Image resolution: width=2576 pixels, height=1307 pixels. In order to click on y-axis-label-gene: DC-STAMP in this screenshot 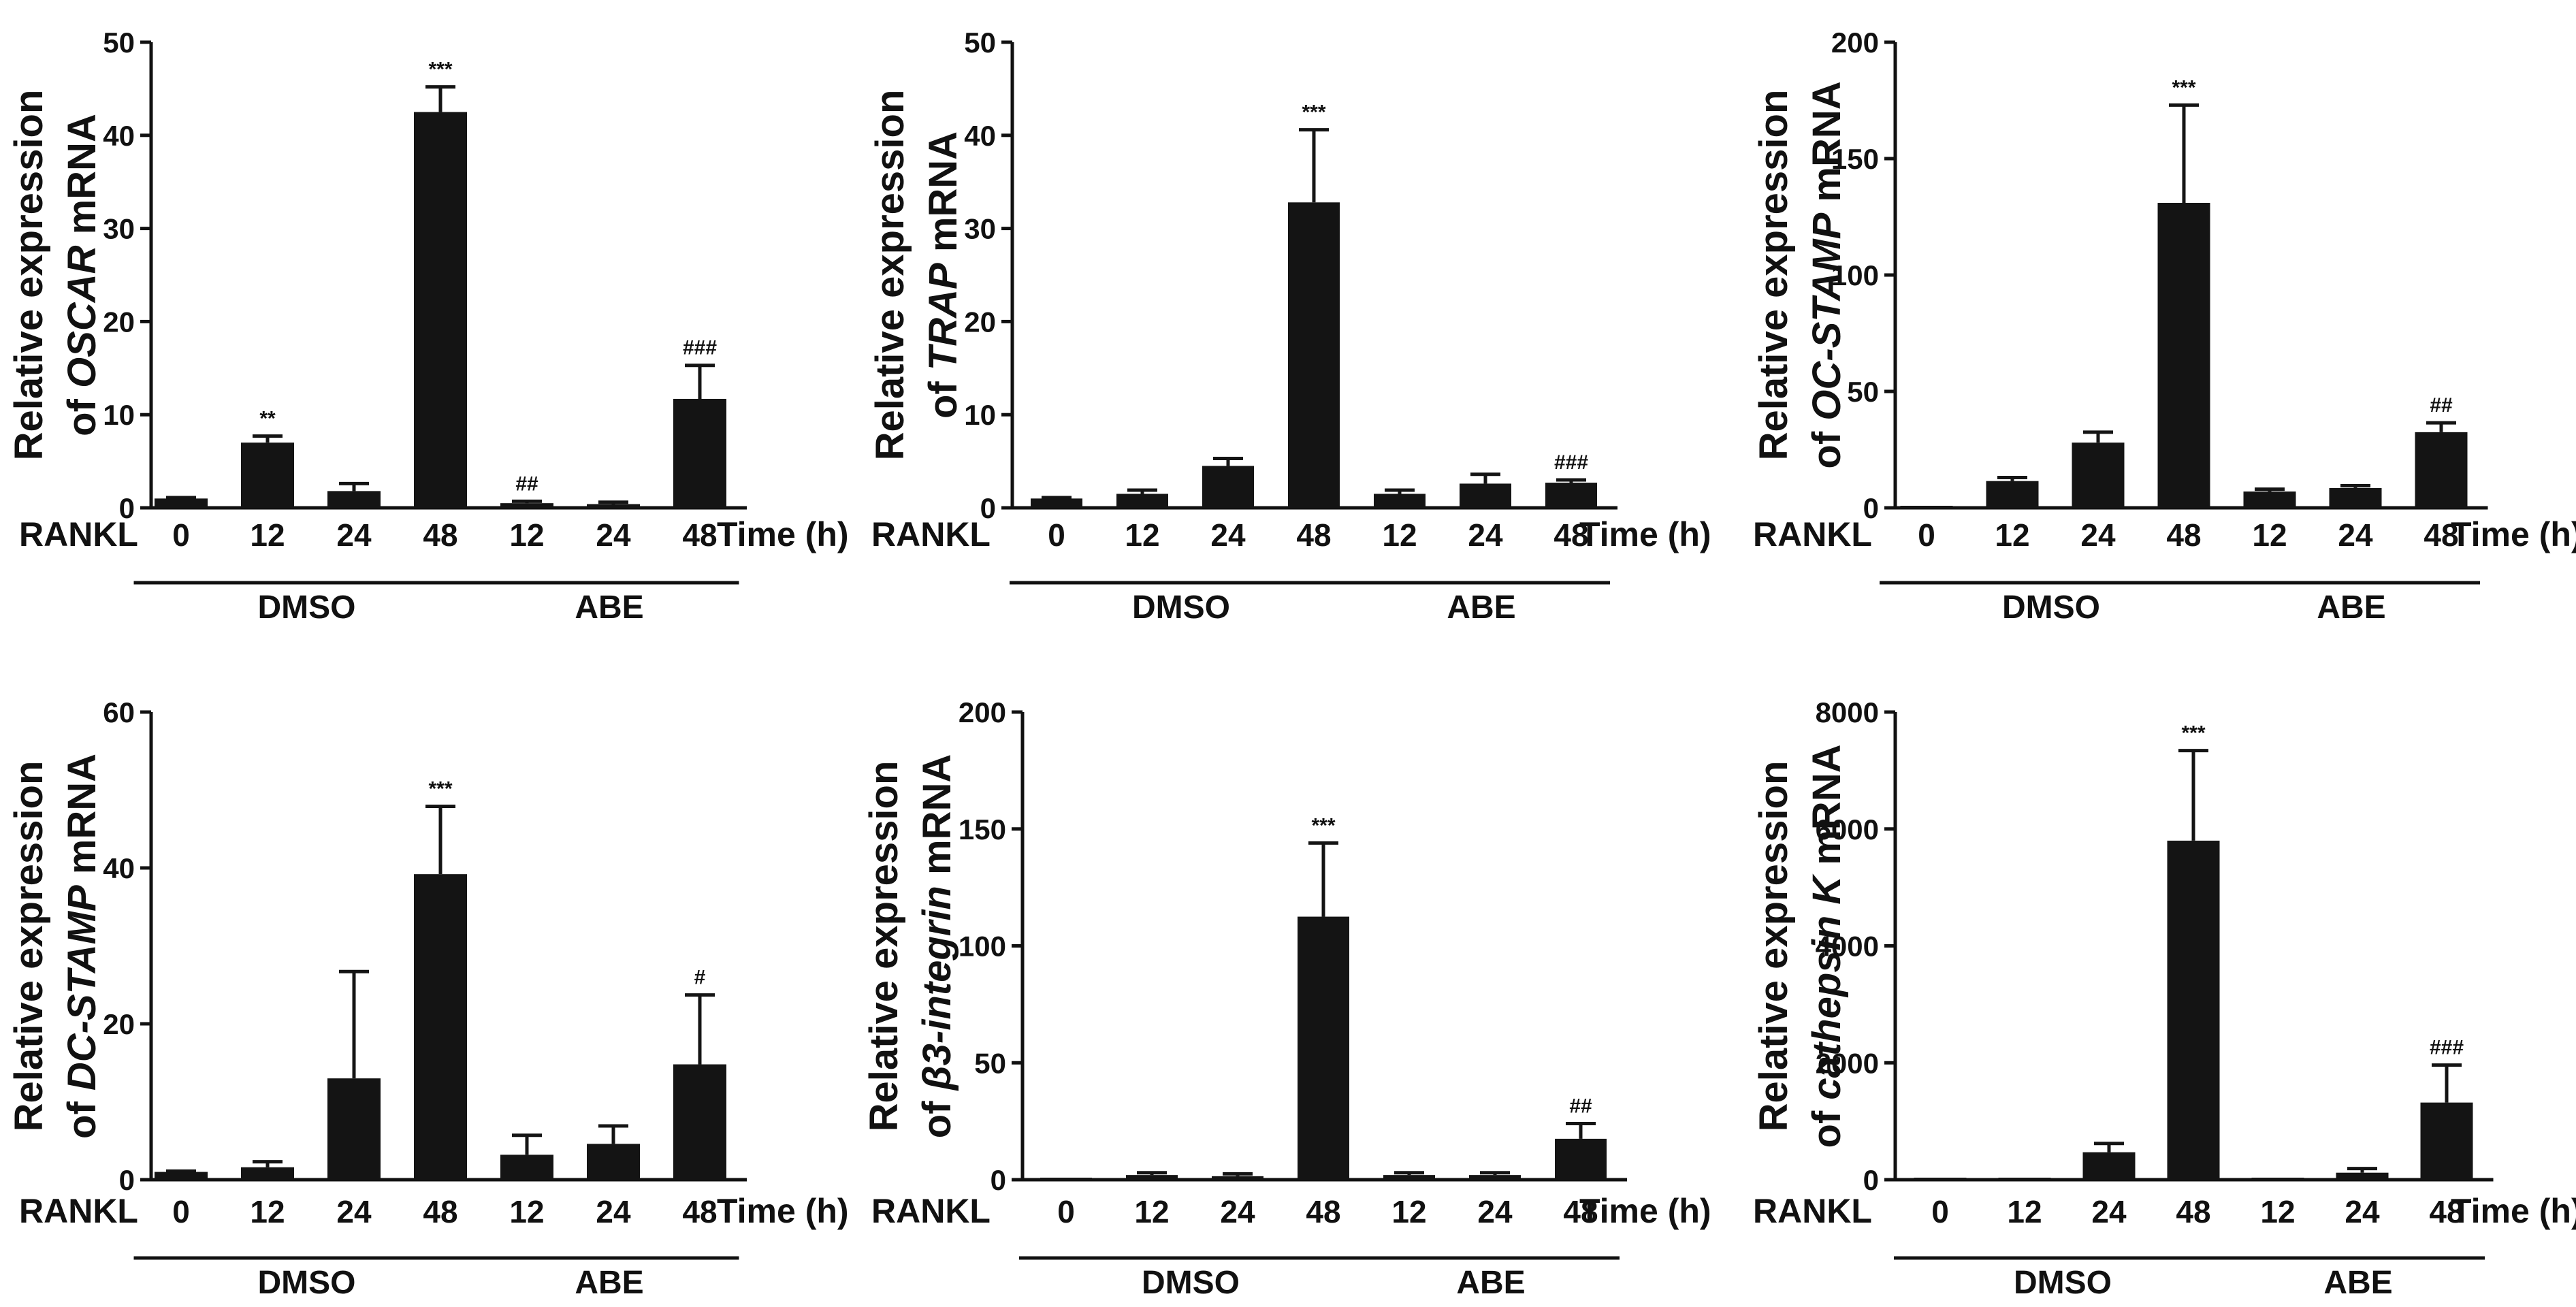, I will do `click(82, 988)`.